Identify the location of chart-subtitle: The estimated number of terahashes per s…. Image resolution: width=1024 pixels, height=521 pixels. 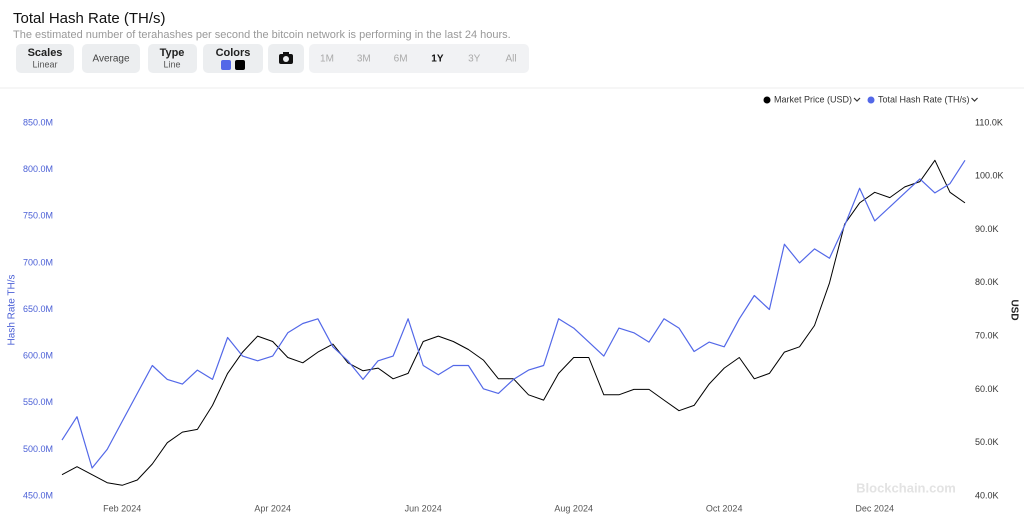
(262, 35).